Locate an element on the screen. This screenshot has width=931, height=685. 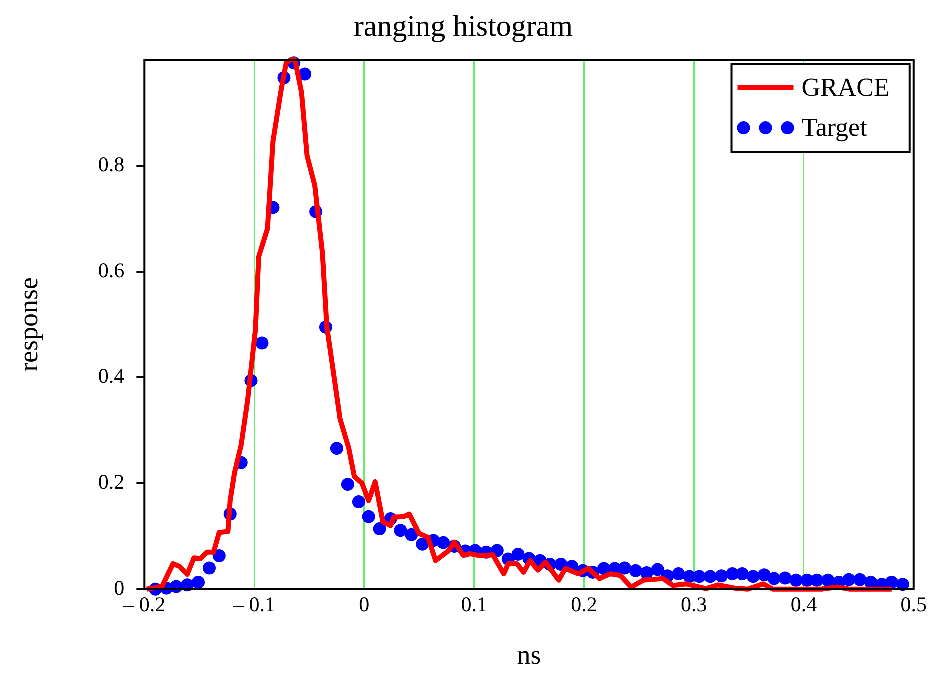
chart-title: ranging histogram is located at coordinates (464, 26).